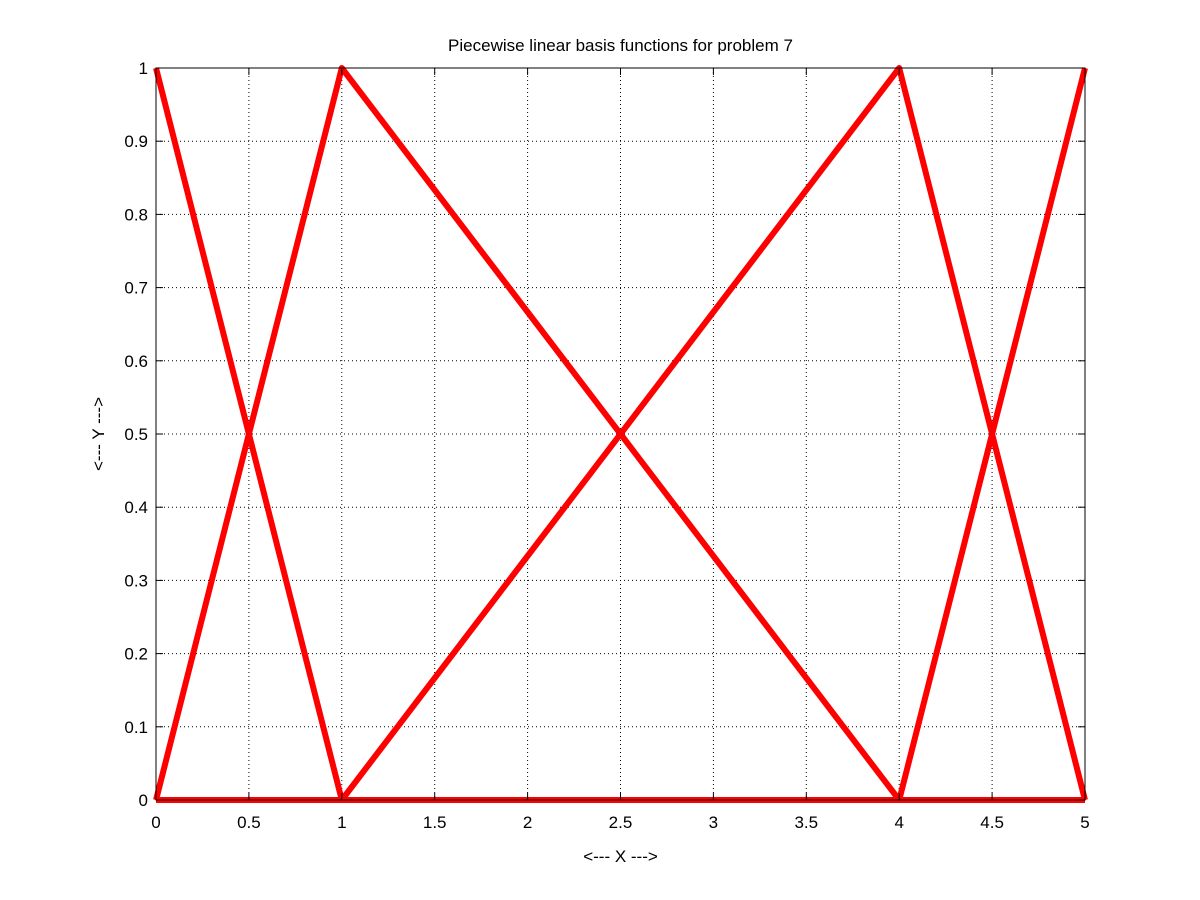 The image size is (1200, 900). What do you see at coordinates (992, 822) in the screenshot?
I see `x-tick-label: 4.5` at bounding box center [992, 822].